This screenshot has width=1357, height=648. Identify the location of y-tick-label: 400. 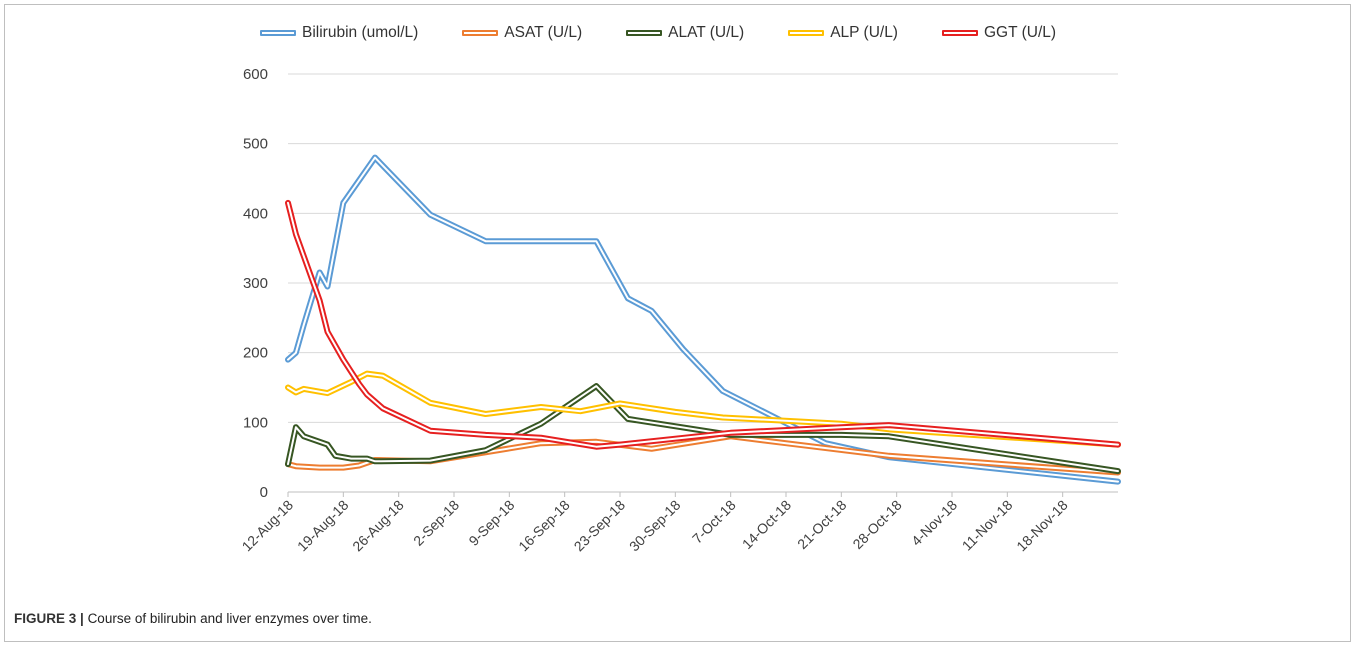
(255, 213).